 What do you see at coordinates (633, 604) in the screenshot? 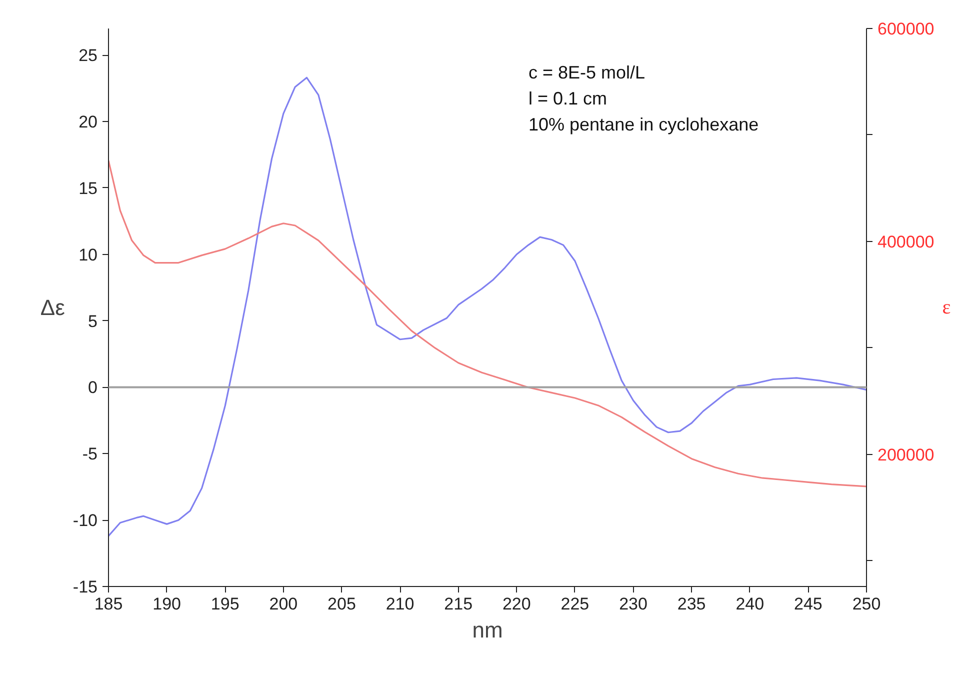
I see `x-tick-label: 230` at bounding box center [633, 604].